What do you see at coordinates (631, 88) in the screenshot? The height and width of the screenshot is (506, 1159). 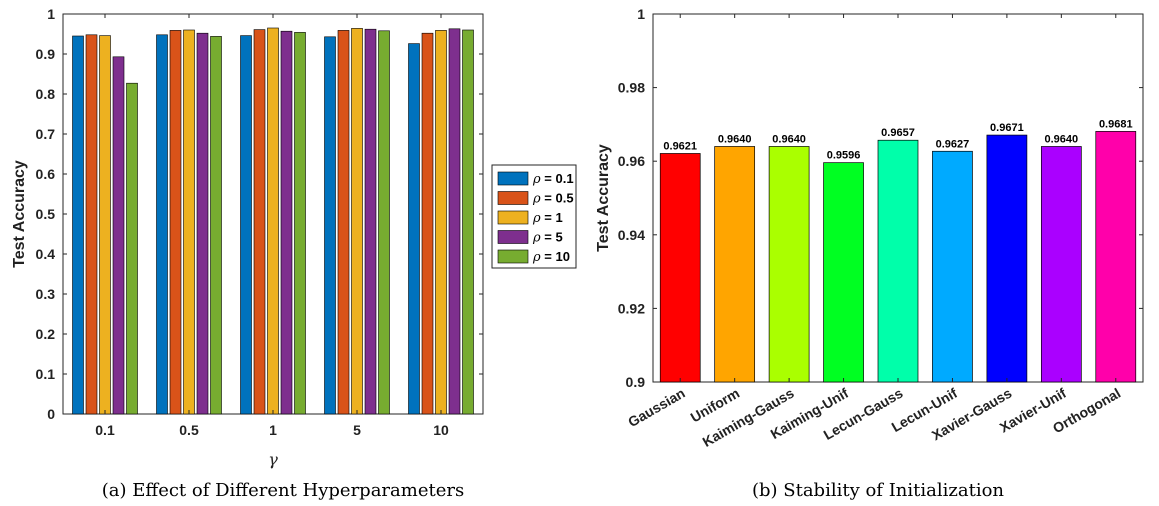 I see `y-tick-label: 0.98` at bounding box center [631, 88].